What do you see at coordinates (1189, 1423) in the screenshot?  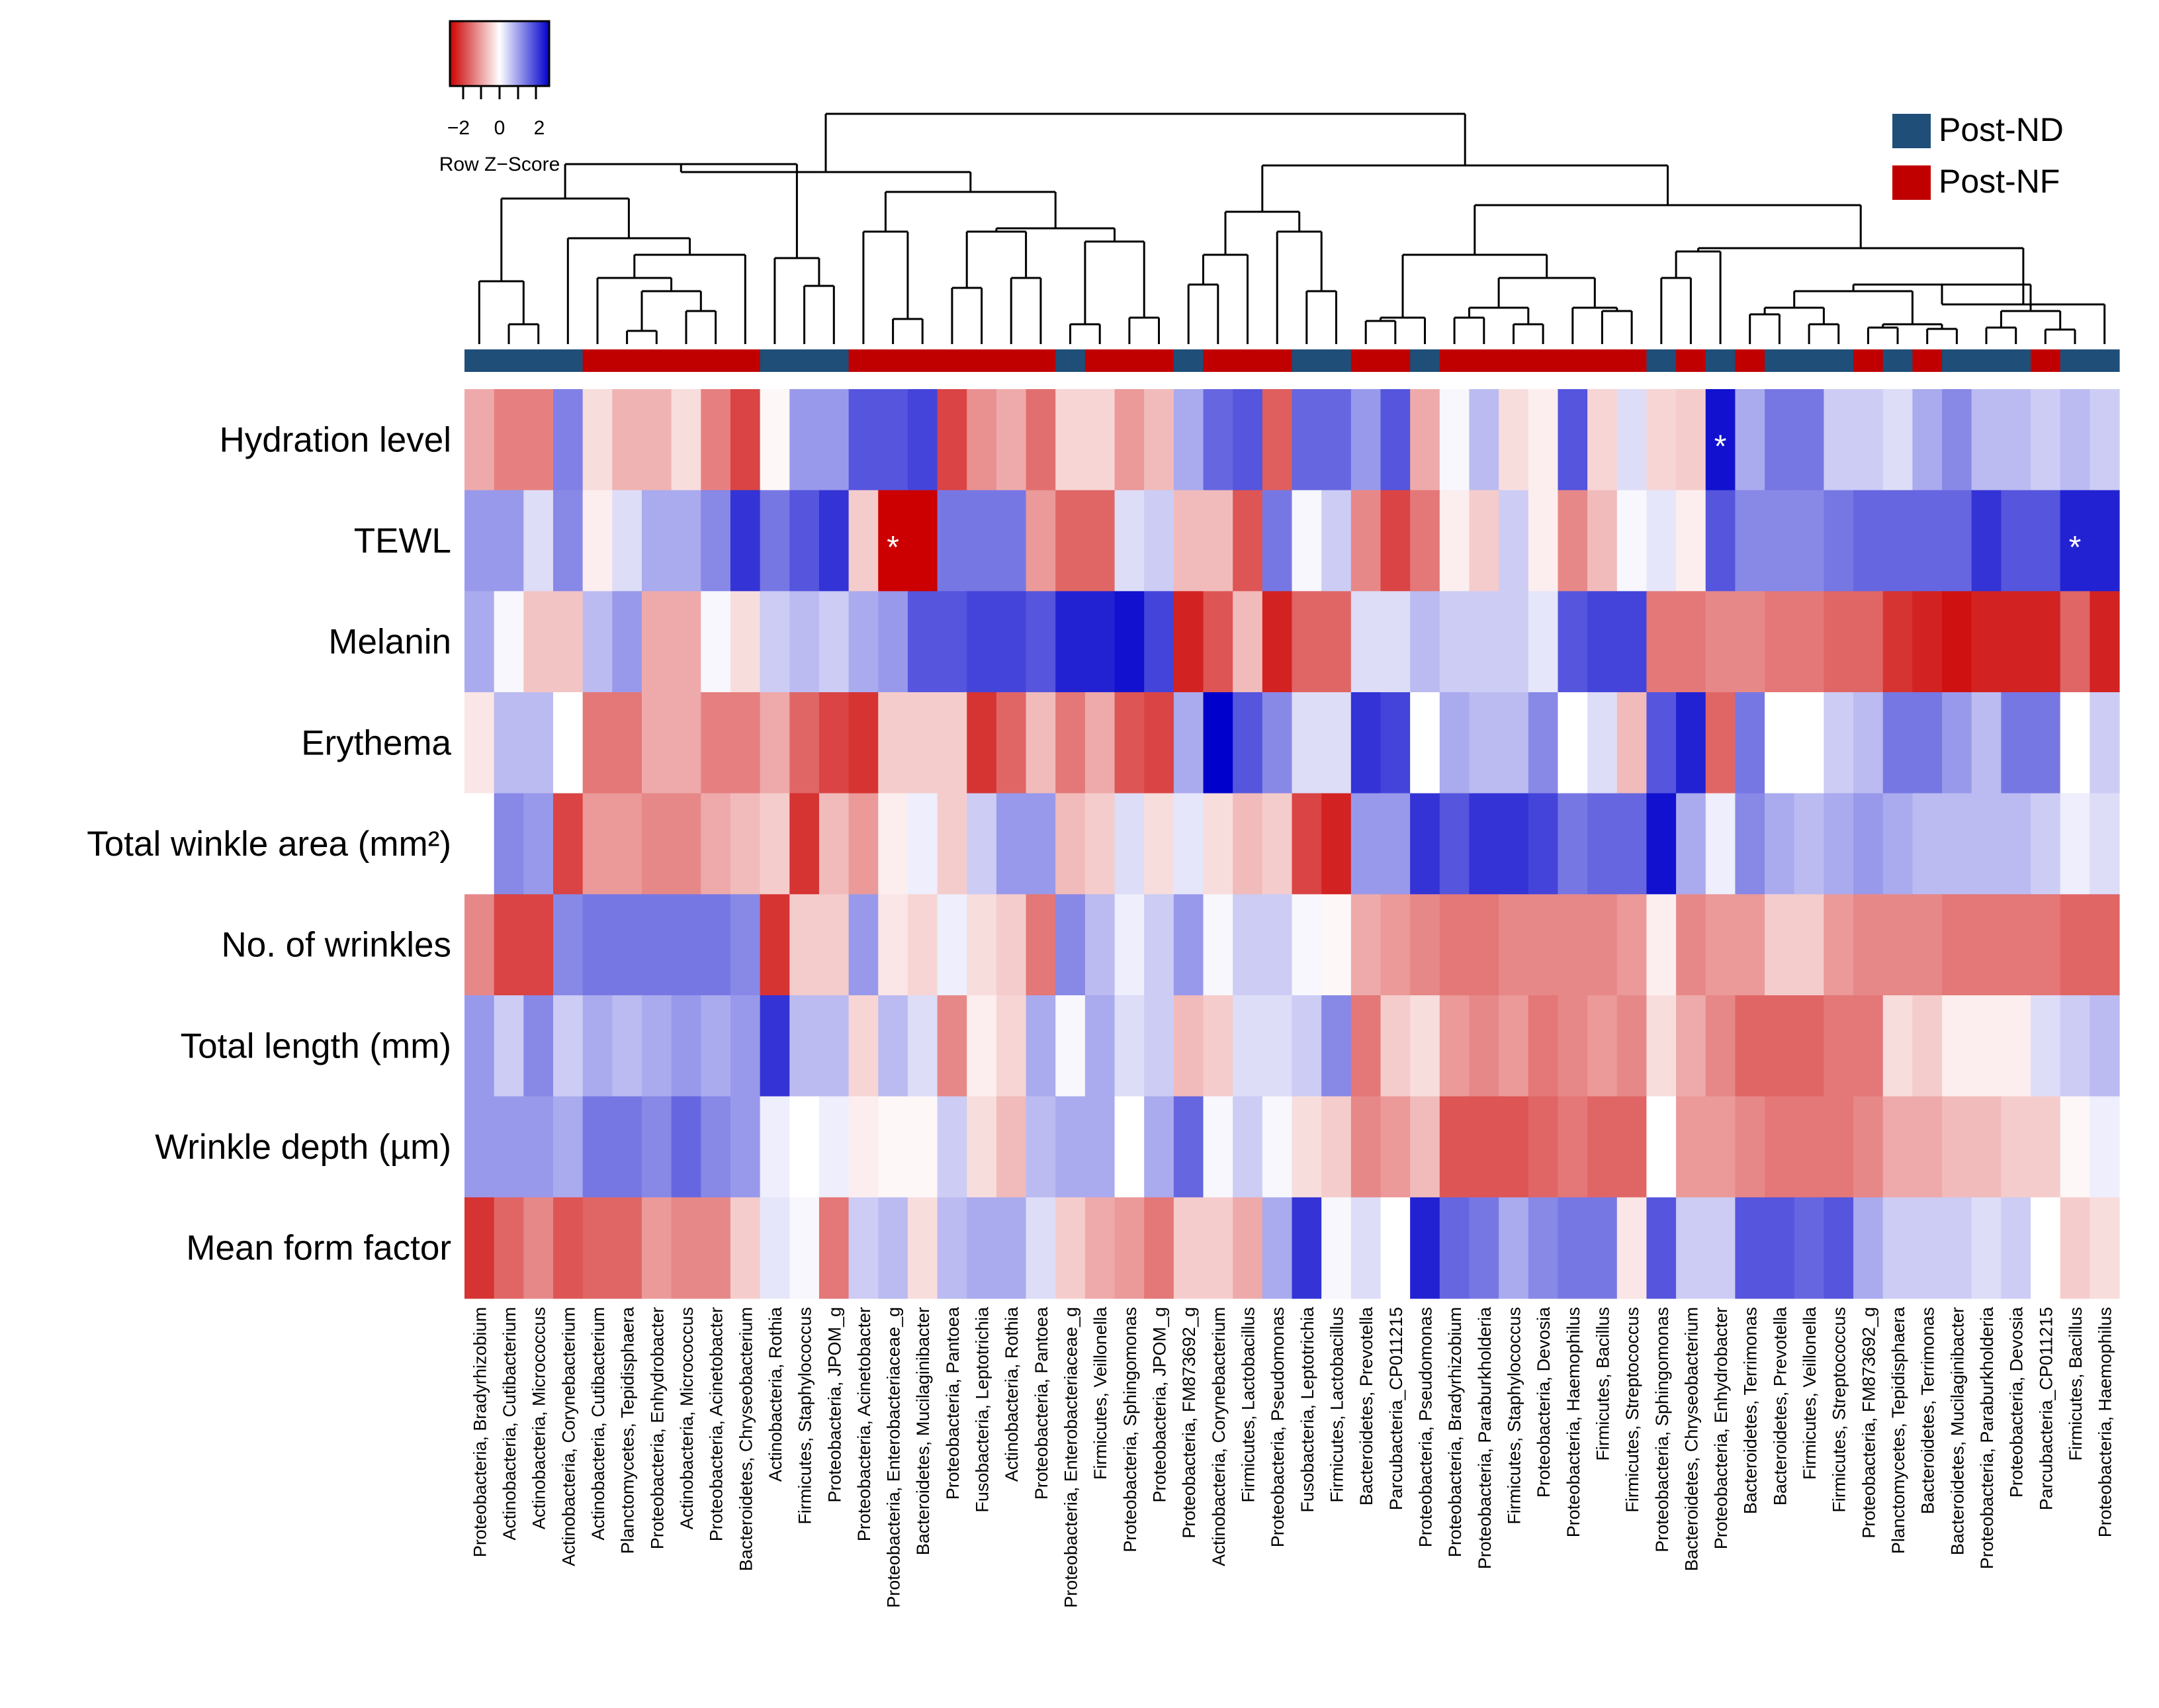 I see `column-label: Proteobacteria, FM873692_g` at bounding box center [1189, 1423].